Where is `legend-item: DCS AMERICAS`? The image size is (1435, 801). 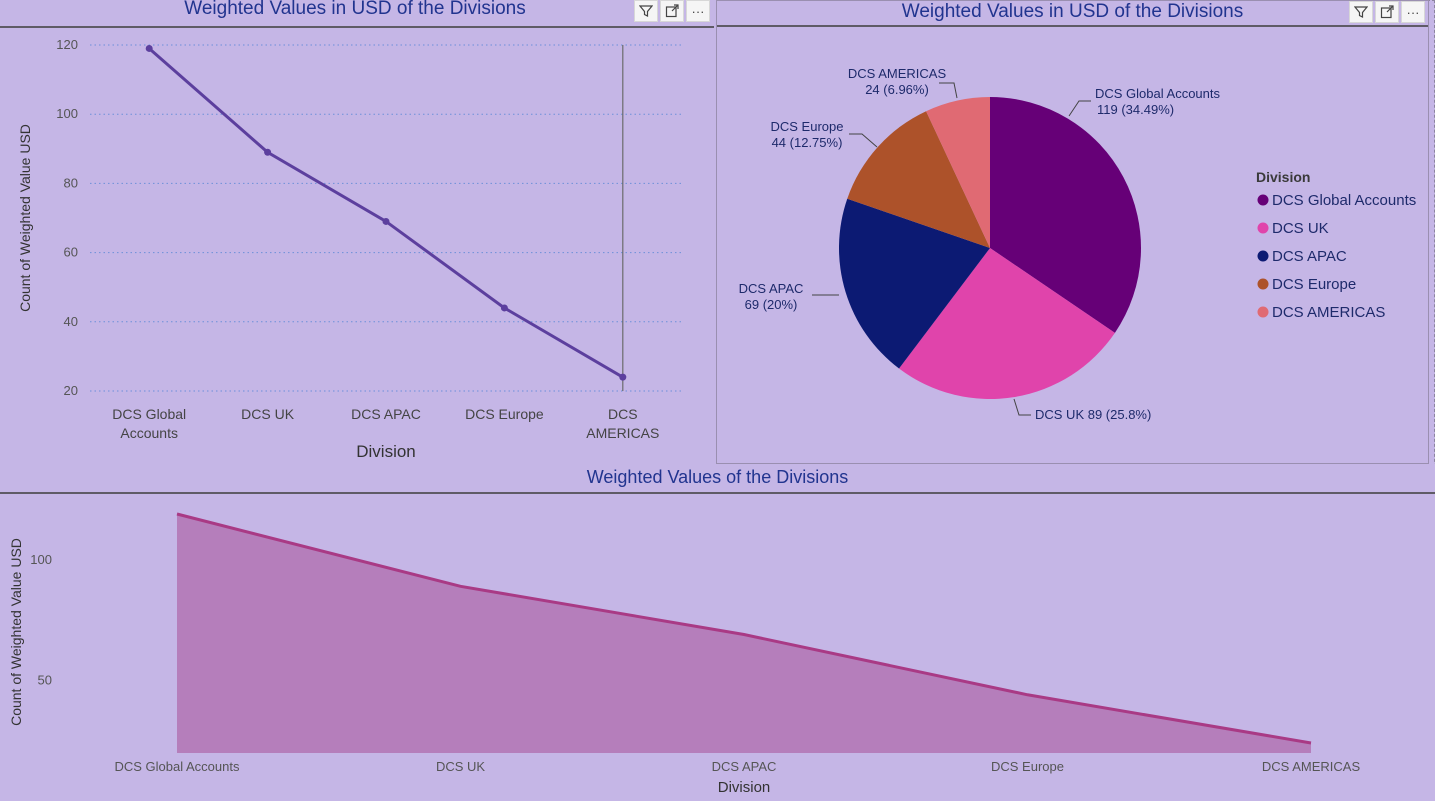
legend-item: DCS AMERICAS is located at coordinates (1328, 312).